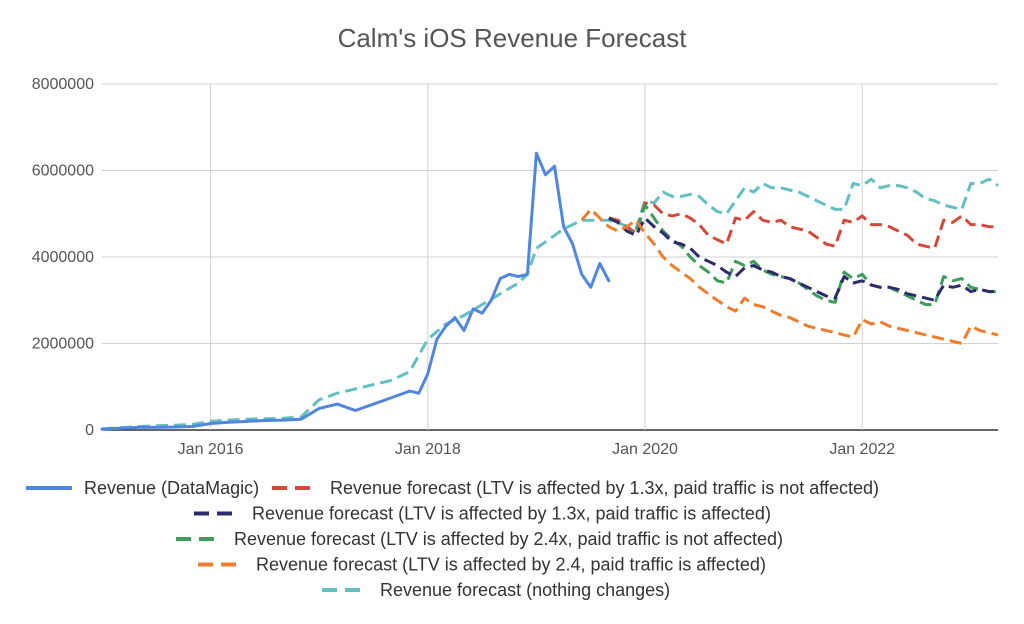 The width and height of the screenshot is (1024, 624). I want to click on legend-item-5: Revenue forecast (nothing changes), so click(496, 590).